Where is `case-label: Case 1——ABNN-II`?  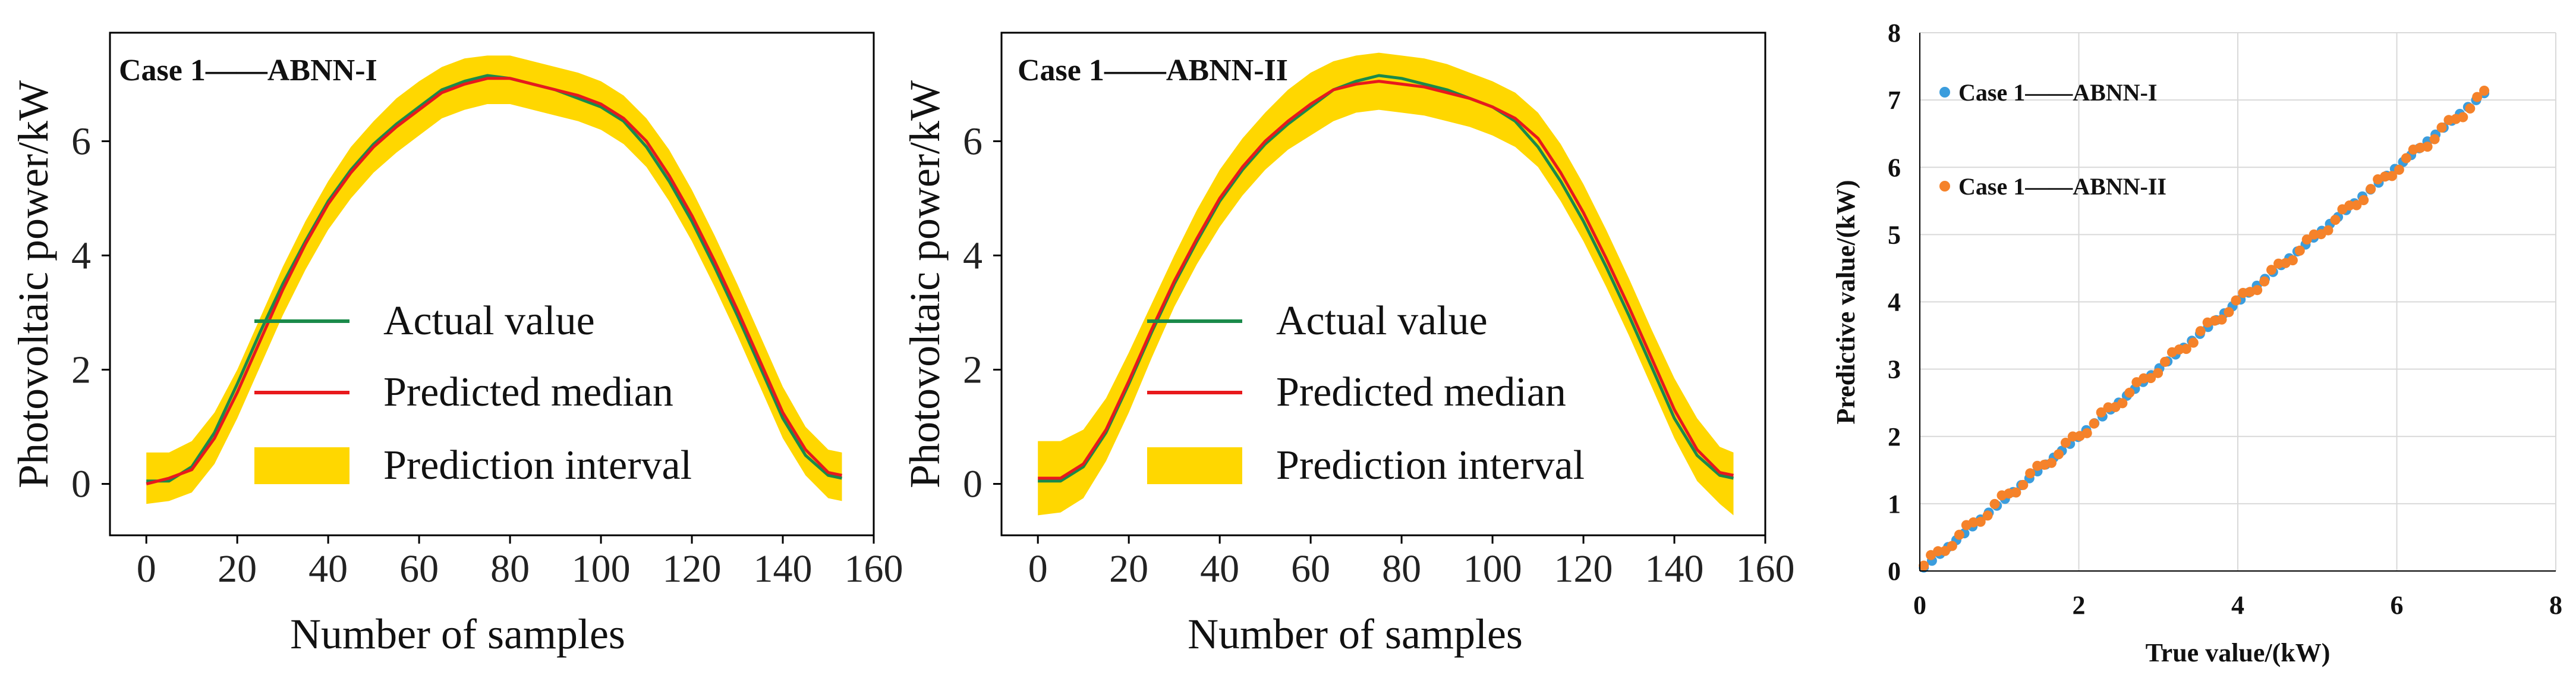 case-label: Case 1——ABNN-II is located at coordinates (1153, 70).